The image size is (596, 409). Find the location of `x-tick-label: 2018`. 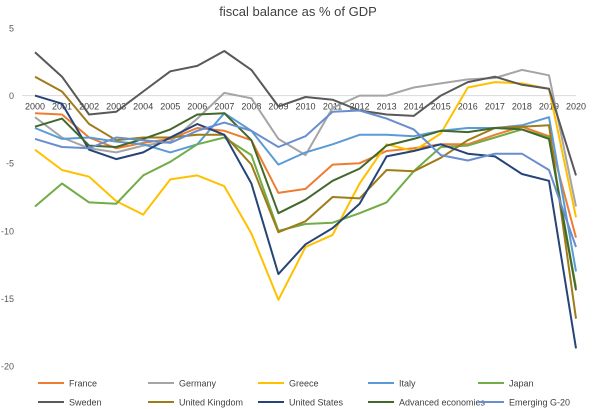

x-tick-label: 2018 is located at coordinates (522, 107).